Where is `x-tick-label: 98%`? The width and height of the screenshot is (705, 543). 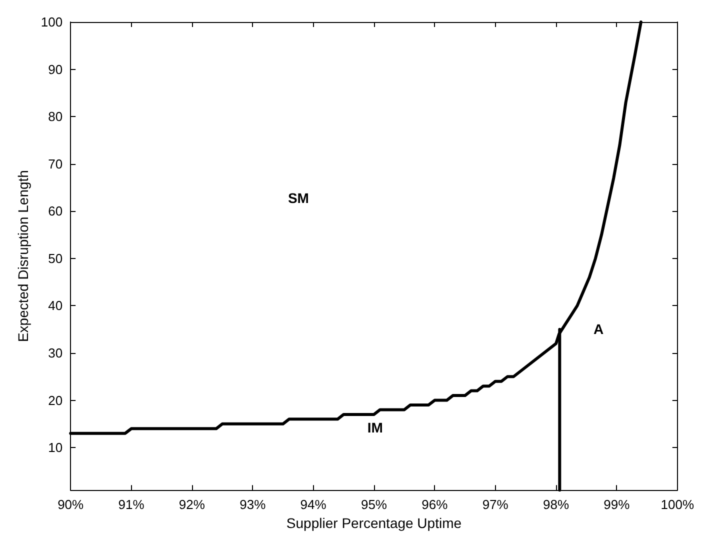 x-tick-label: 98% is located at coordinates (556, 504).